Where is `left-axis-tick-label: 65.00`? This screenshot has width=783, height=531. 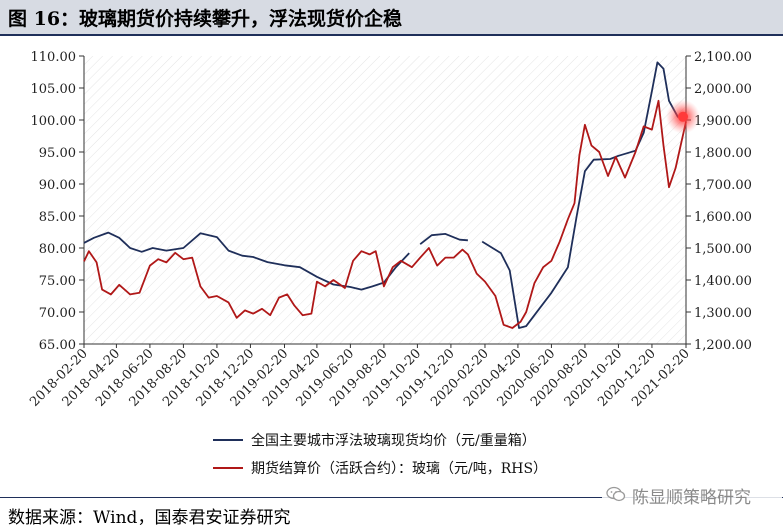 left-axis-tick-label: 65.00 is located at coordinates (57, 345).